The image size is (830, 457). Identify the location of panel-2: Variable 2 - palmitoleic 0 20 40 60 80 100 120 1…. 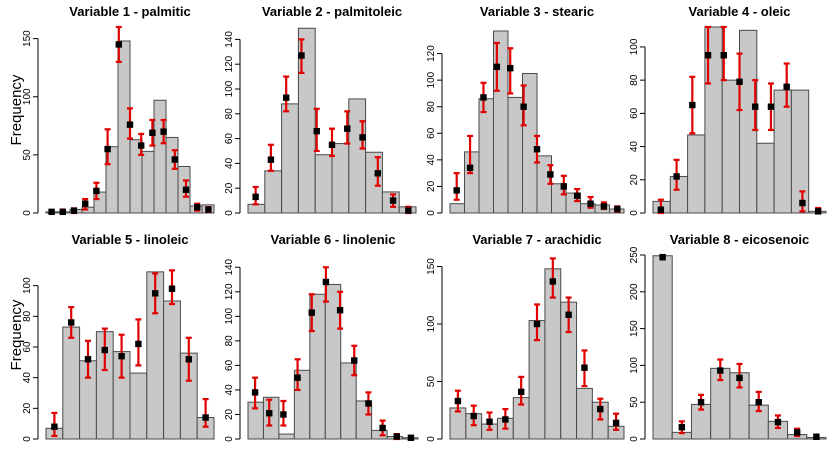
(320, 110).